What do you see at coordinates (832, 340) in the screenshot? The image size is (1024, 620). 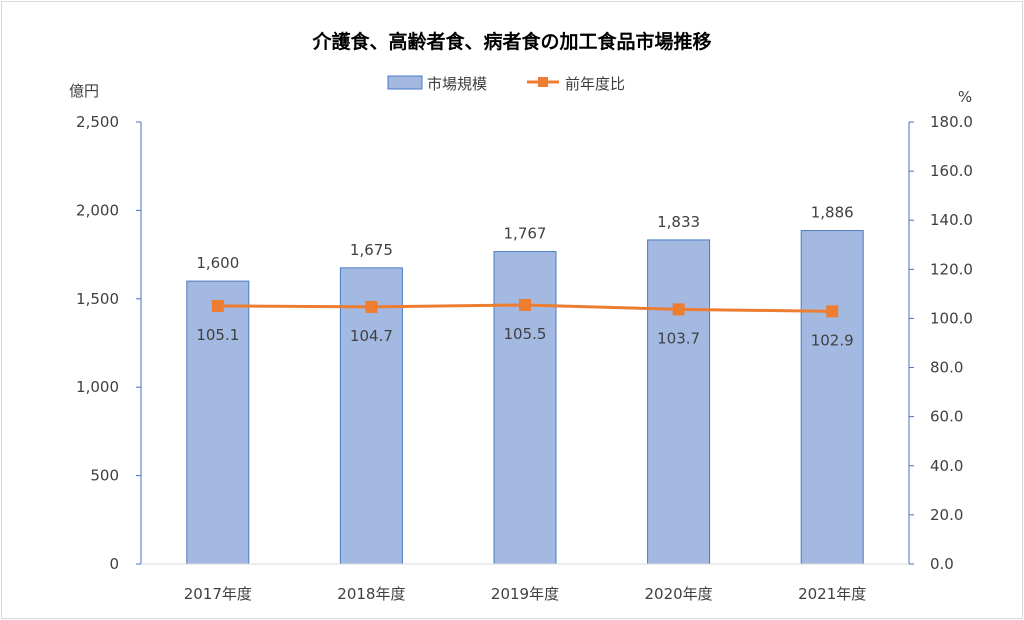 I see `yoy-data-label: 102.9` at bounding box center [832, 340].